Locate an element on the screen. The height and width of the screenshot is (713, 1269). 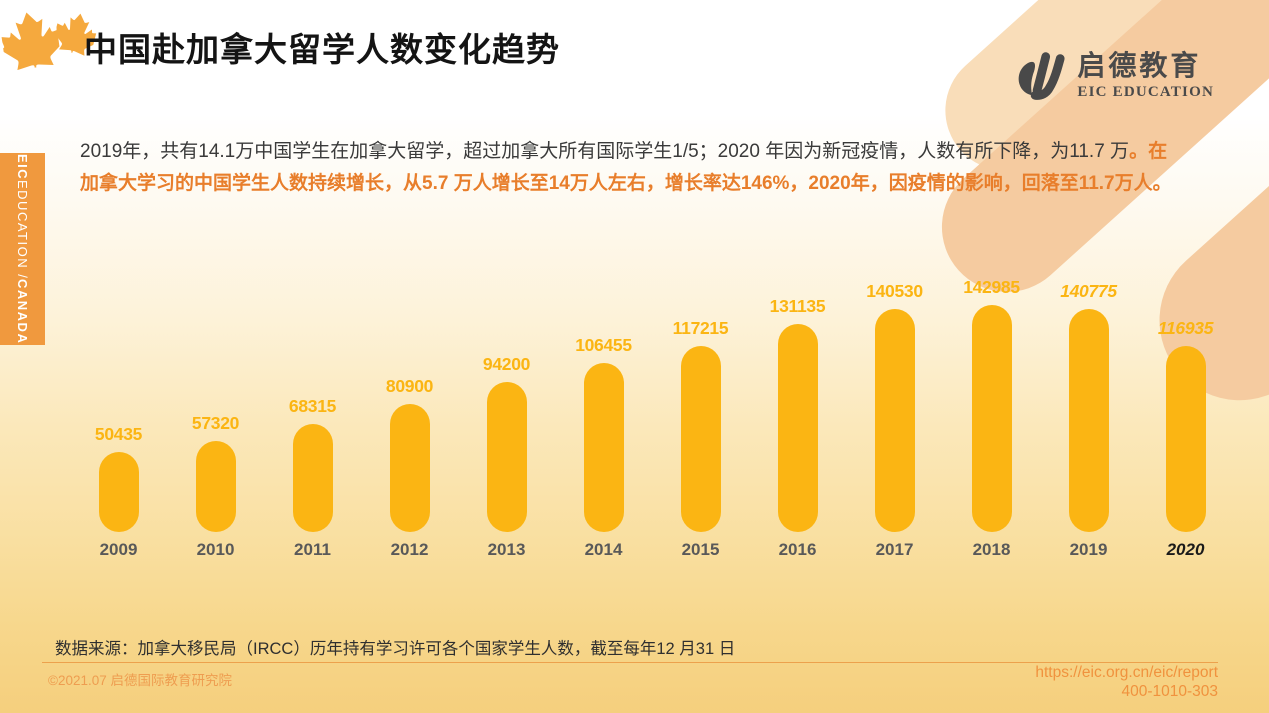
bar-value-label: 106455 is located at coordinates (603, 345).